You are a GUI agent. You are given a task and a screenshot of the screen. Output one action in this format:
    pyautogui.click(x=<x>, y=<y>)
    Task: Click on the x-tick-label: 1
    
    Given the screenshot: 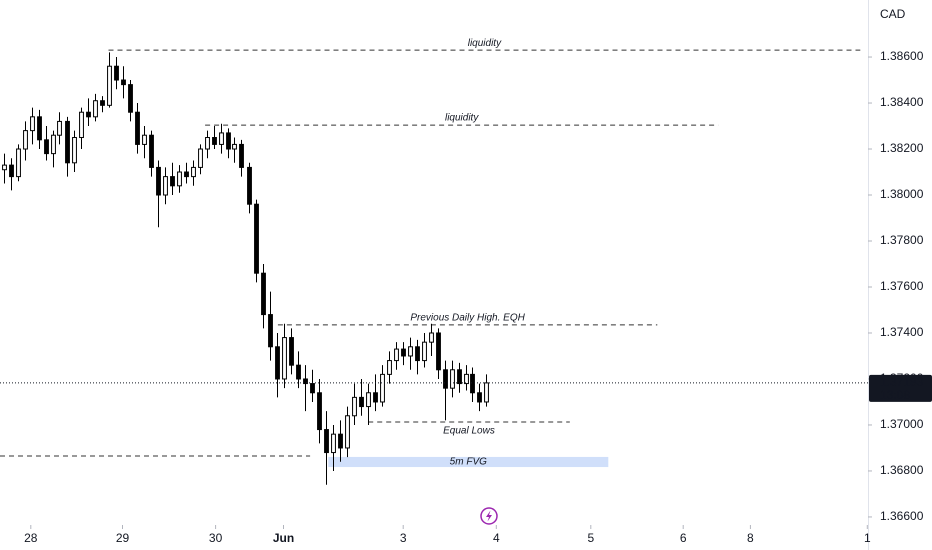 What is the action you would take?
    pyautogui.click(x=867, y=538)
    